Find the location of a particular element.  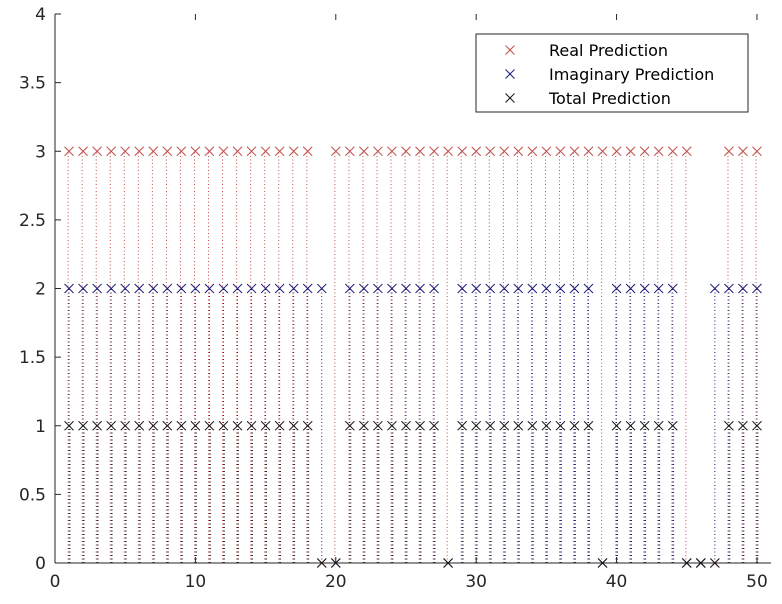

y-tick-label: 0.5 is located at coordinates (32, 495).